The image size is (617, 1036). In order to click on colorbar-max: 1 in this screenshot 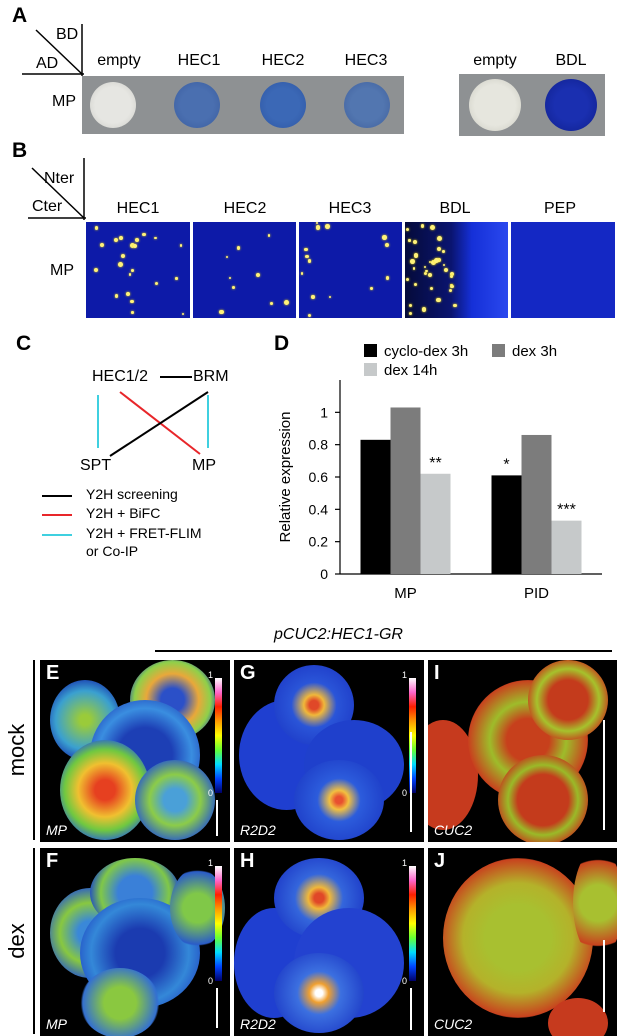, I will do `click(210, 863)`.